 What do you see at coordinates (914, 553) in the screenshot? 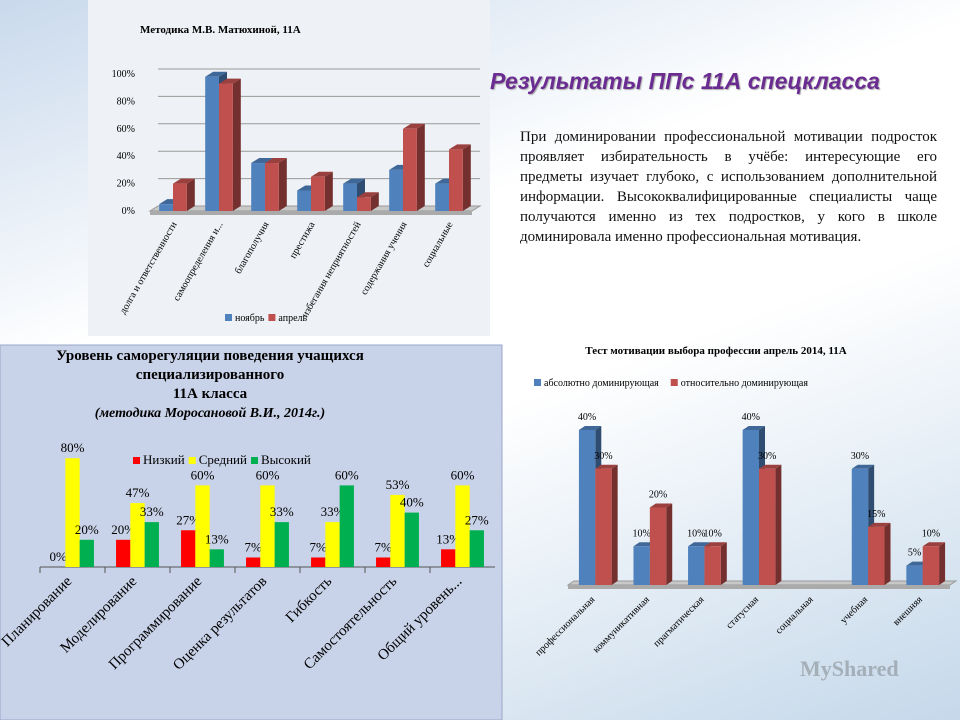
I see `value-label: 5%` at bounding box center [914, 553].